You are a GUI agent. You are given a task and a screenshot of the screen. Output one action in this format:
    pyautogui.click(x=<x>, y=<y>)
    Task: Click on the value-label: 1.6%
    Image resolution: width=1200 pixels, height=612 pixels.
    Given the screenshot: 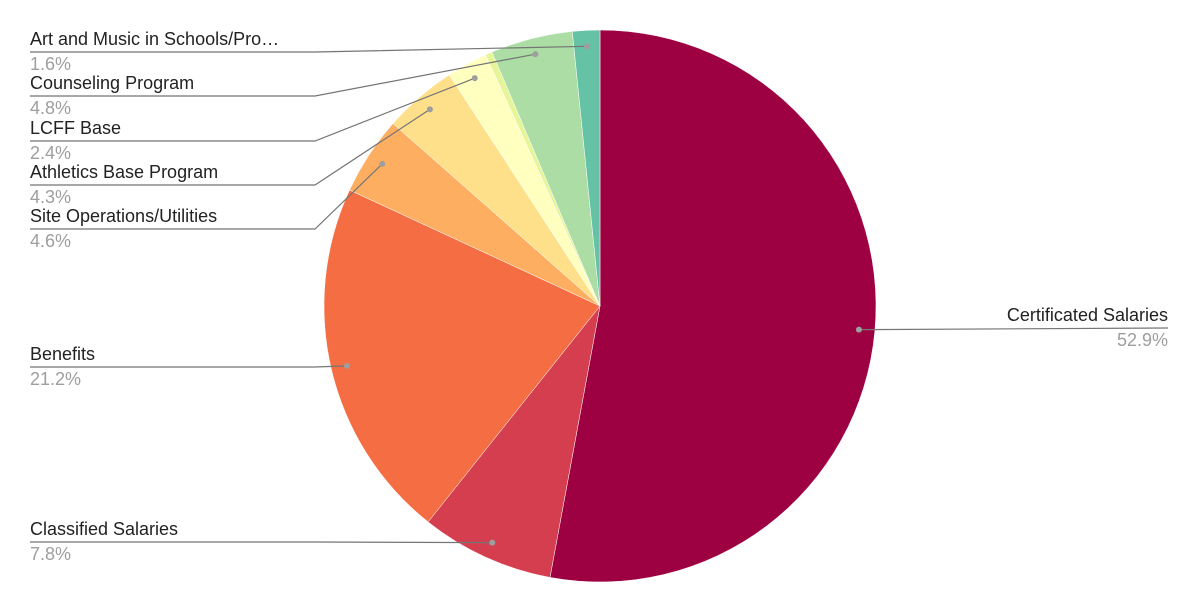 What is the action you would take?
    pyautogui.click(x=50, y=64)
    